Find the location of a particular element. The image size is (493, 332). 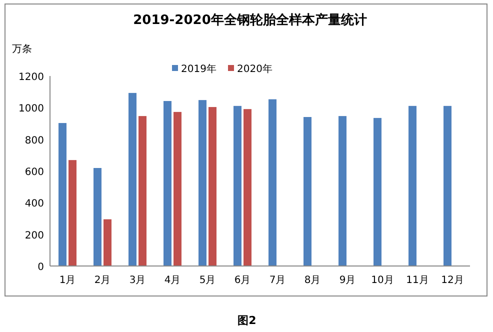

y-tick-label: 800 is located at coordinates (34, 140).